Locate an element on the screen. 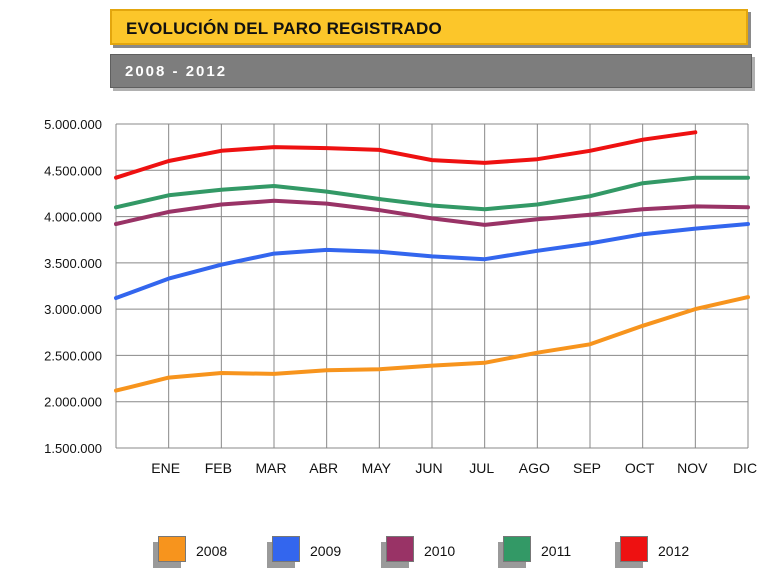  x-tick-label: FEB is located at coordinates (218, 468).